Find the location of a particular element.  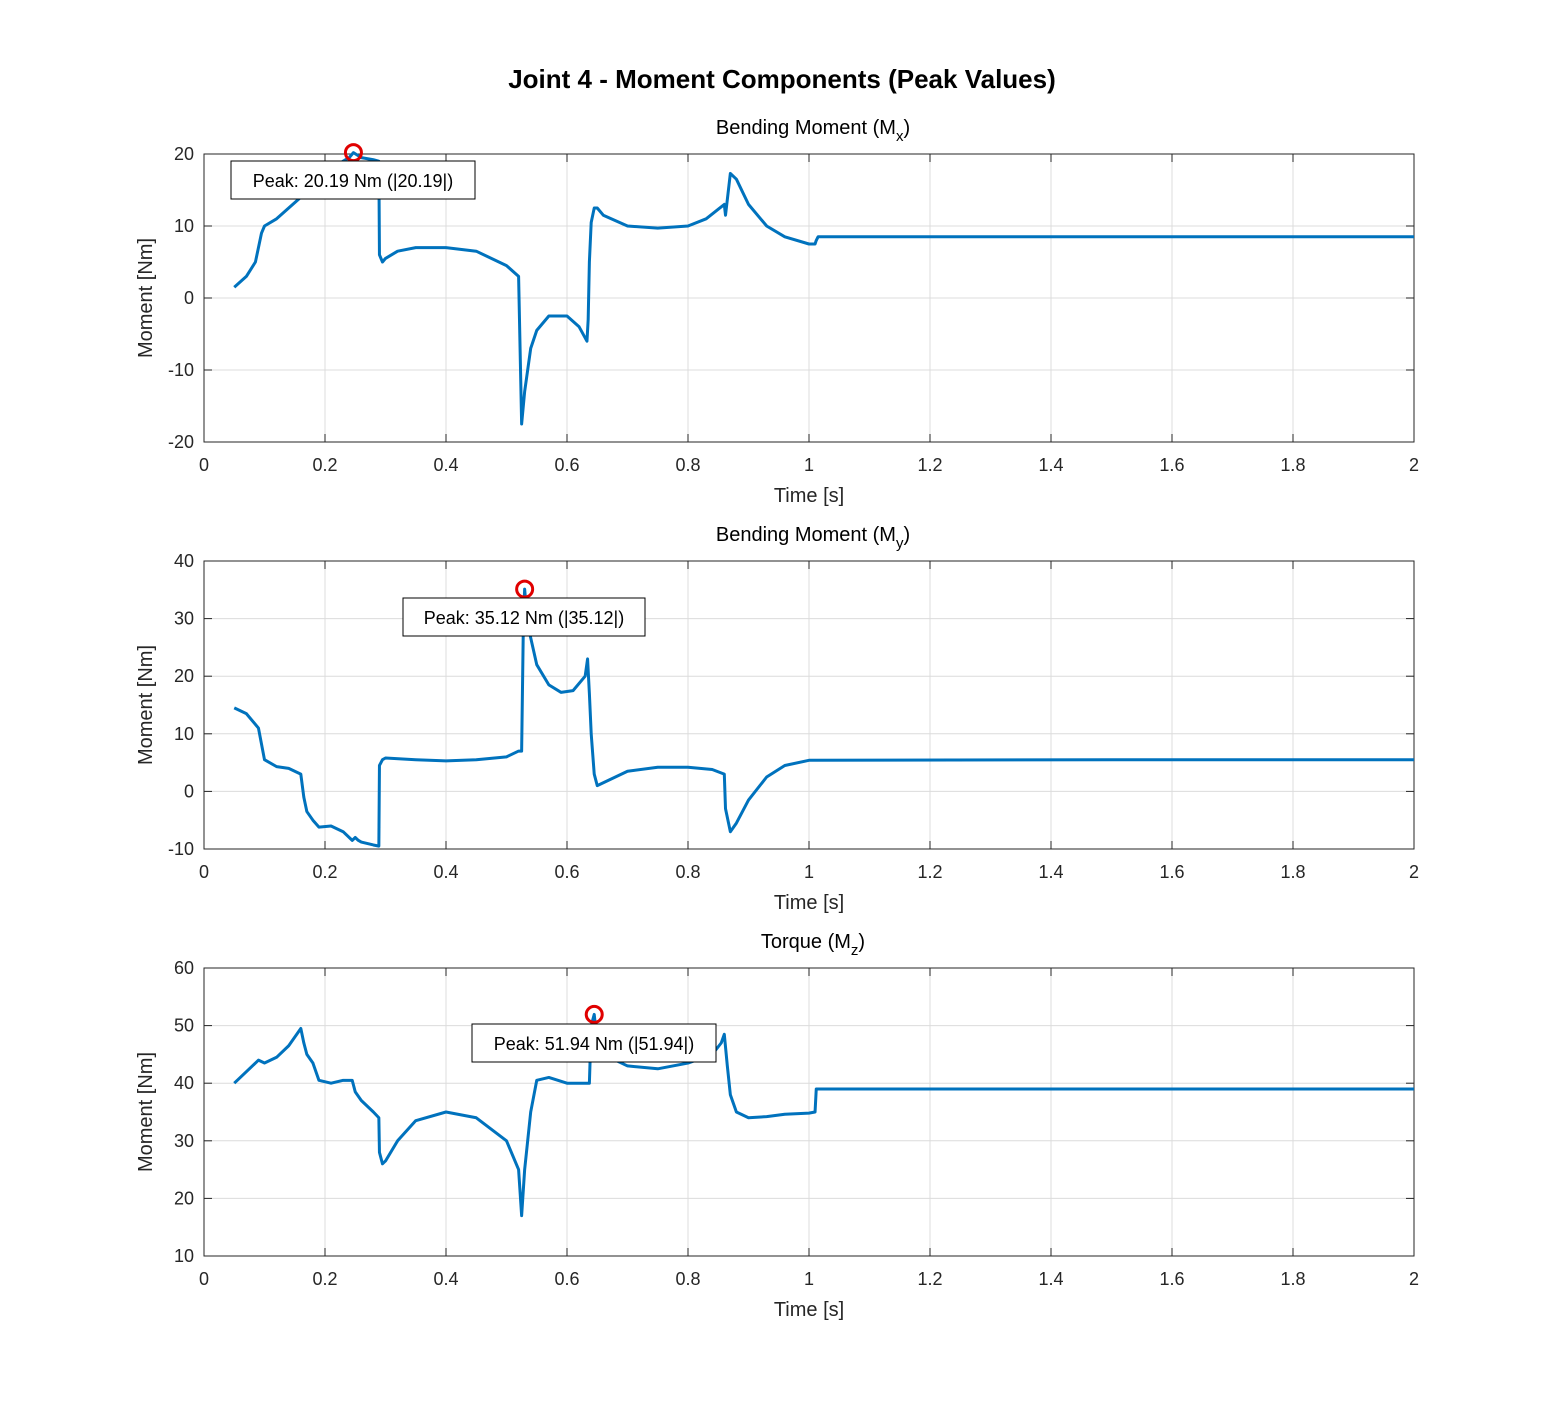

peak-annotation-label: Peak: 51.94 Nm (|51.94|) is located at coordinates (594, 1044).